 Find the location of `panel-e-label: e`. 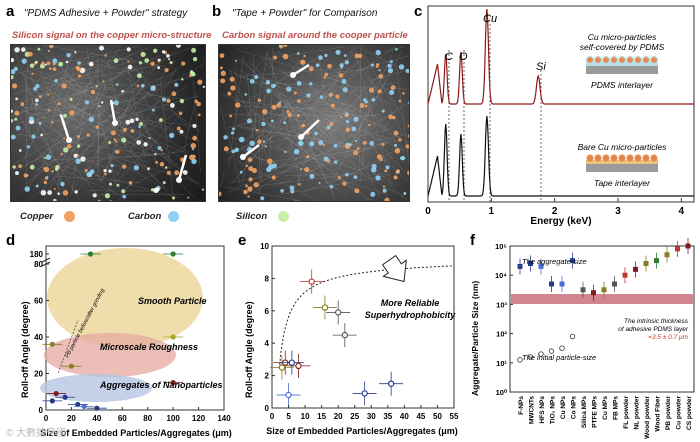

panel-e-label: e is located at coordinates (242, 240).